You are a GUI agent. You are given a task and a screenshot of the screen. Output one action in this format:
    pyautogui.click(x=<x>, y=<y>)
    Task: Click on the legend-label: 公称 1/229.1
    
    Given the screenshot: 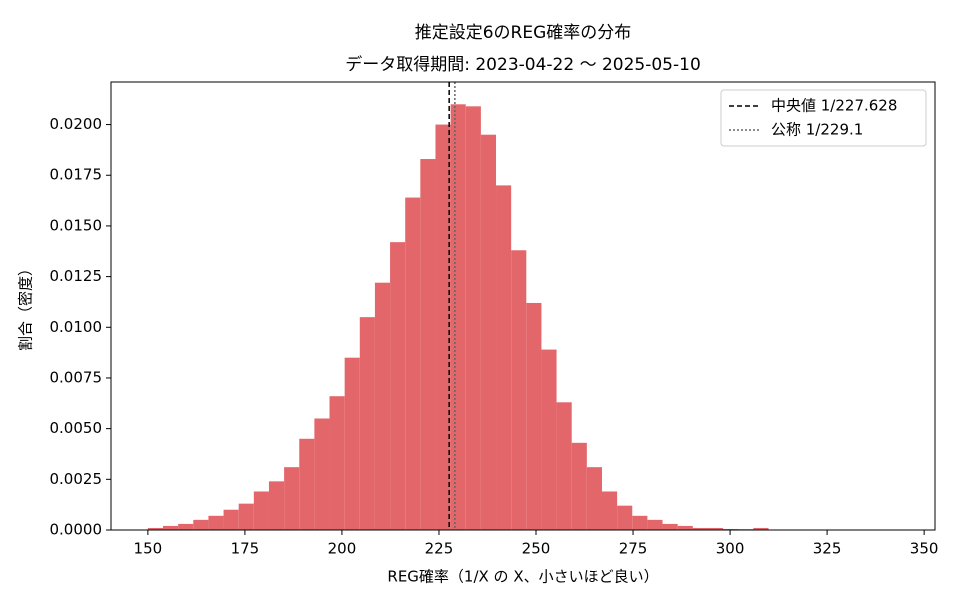 What is the action you would take?
    pyautogui.click(x=817, y=130)
    